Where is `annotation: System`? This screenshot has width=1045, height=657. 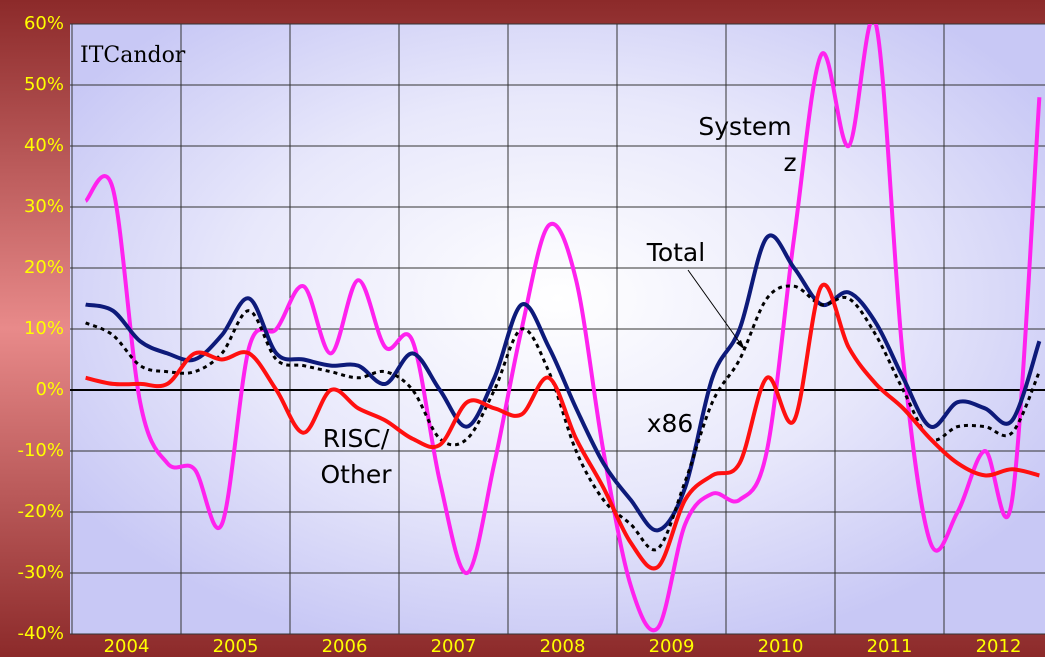 annotation: System is located at coordinates (744, 126).